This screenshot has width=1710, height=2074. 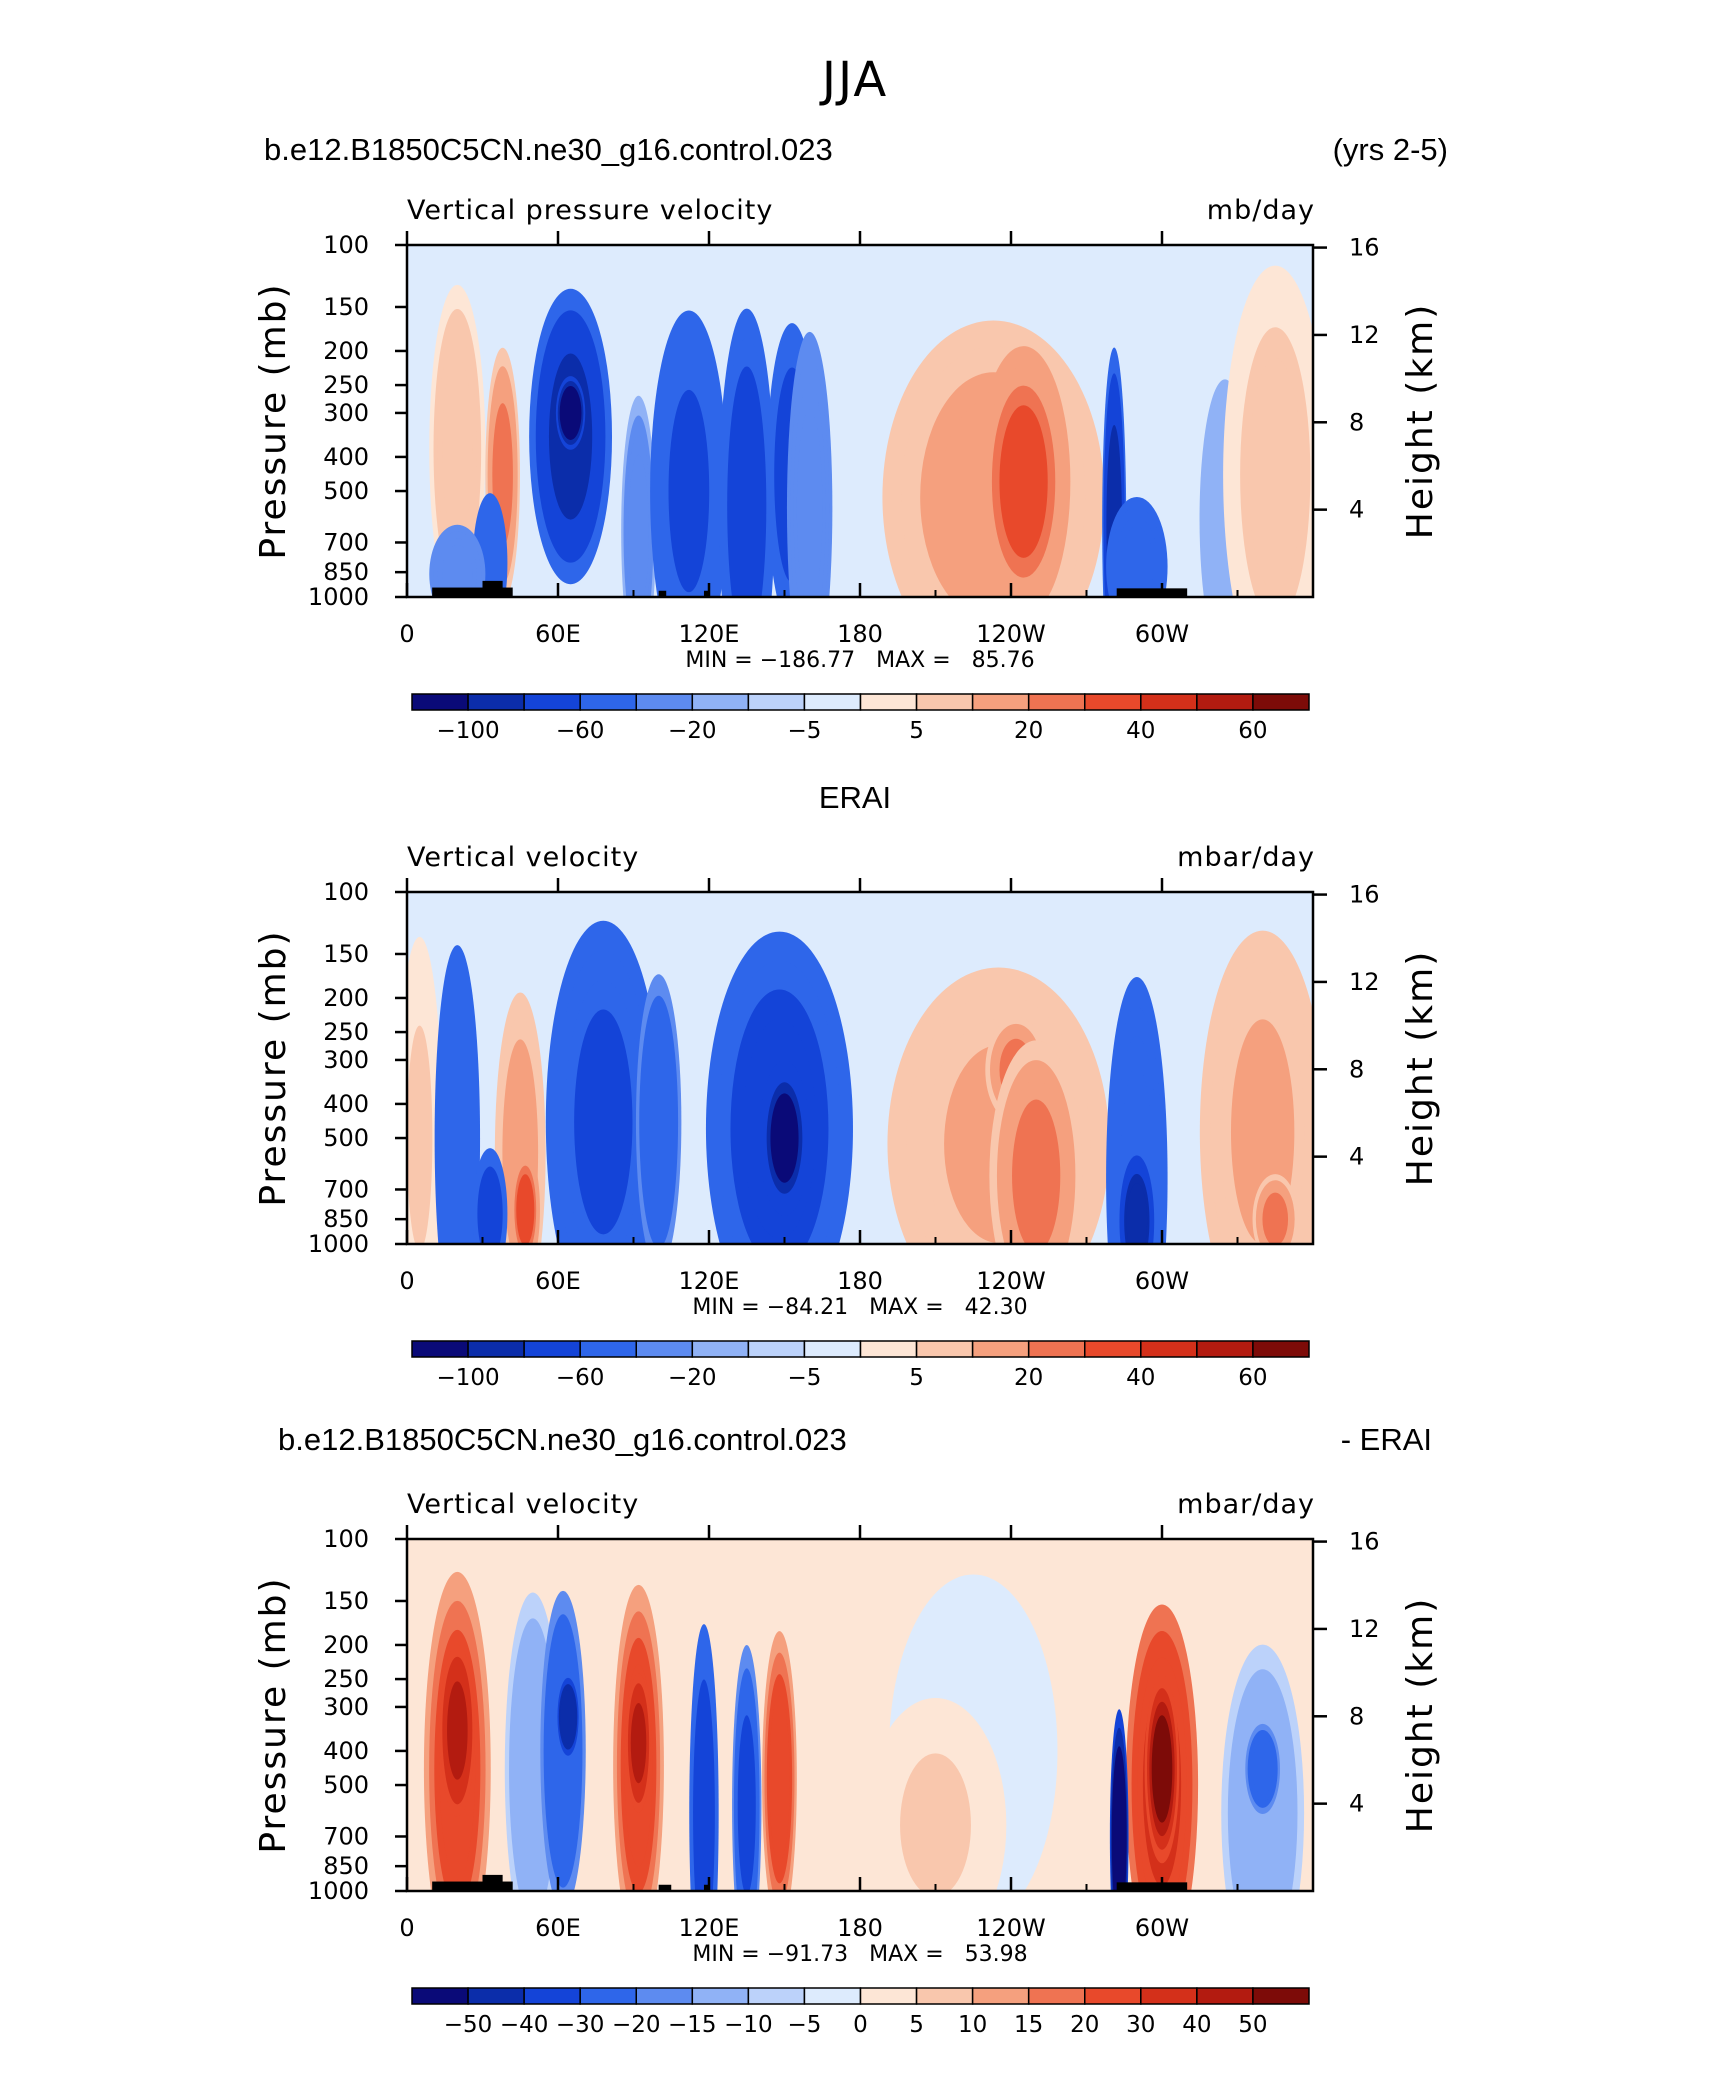 What do you see at coordinates (346, 307) in the screenshot?
I see `y-tick-label: 150` at bounding box center [346, 307].